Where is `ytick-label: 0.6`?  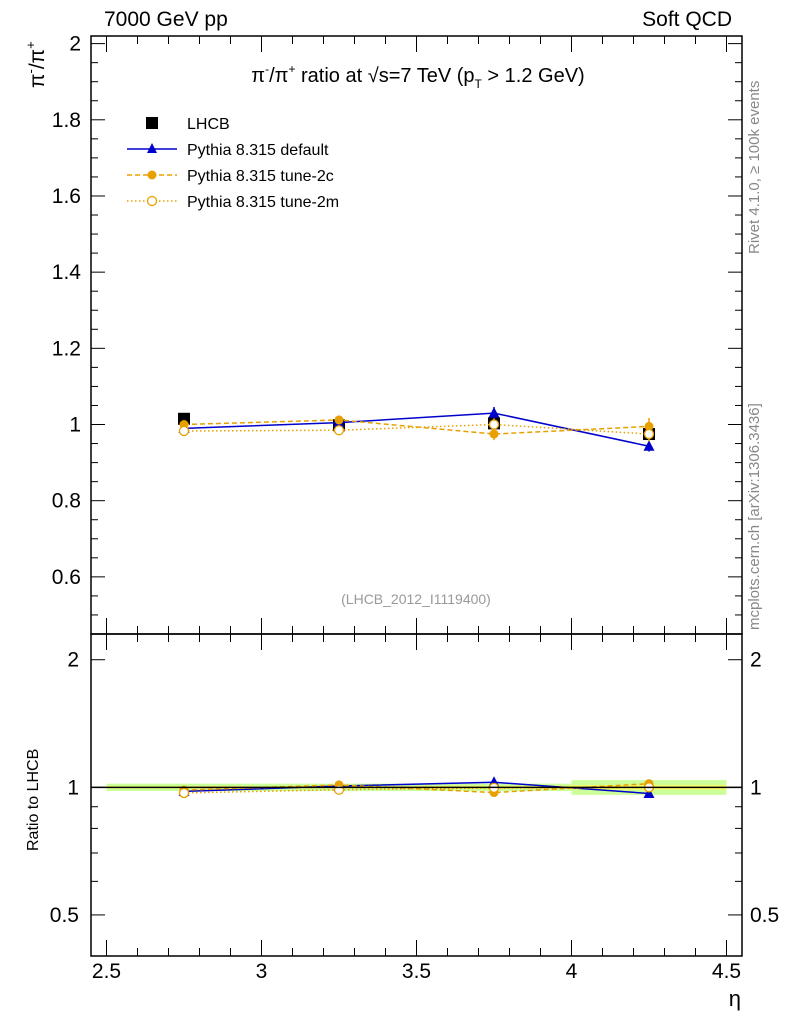 ytick-label: 0.6 is located at coordinates (66, 577).